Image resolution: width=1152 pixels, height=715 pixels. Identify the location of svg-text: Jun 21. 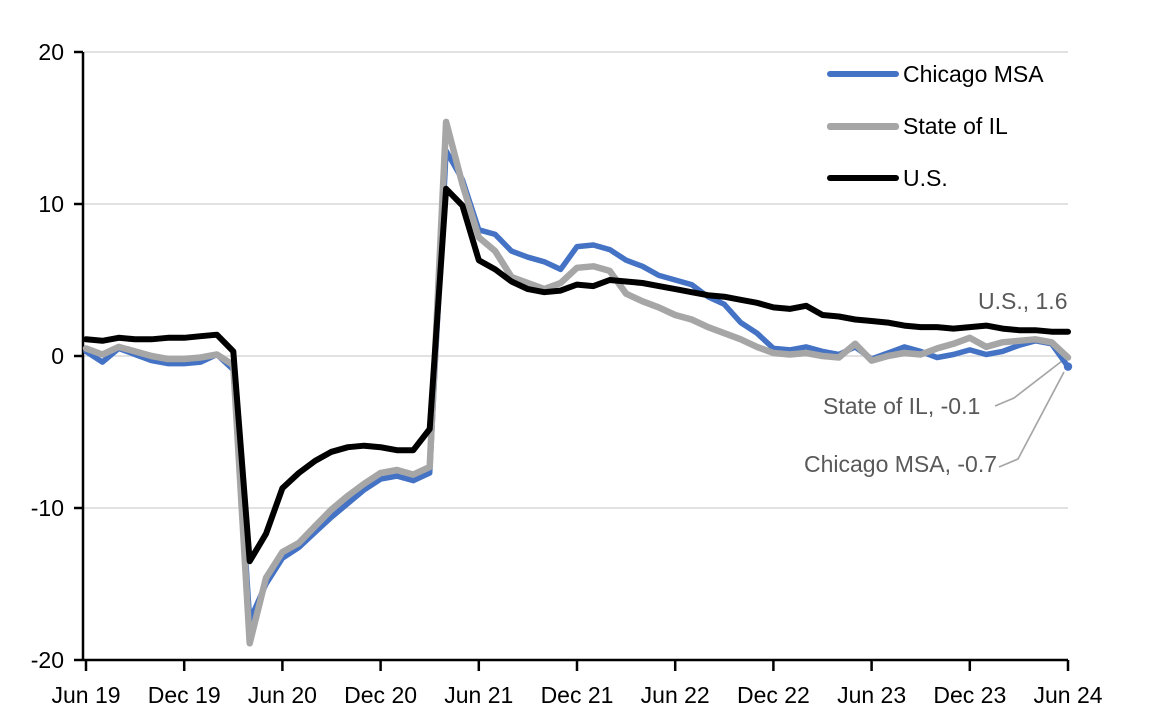
(478, 695).